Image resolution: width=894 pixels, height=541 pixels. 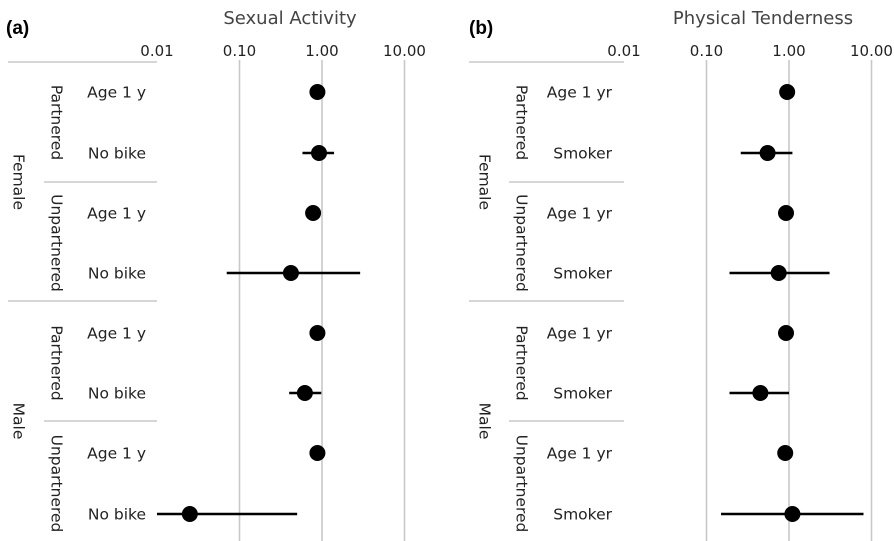 What do you see at coordinates (481, 28) in the screenshot?
I see `panel-letter: (b)` at bounding box center [481, 28].